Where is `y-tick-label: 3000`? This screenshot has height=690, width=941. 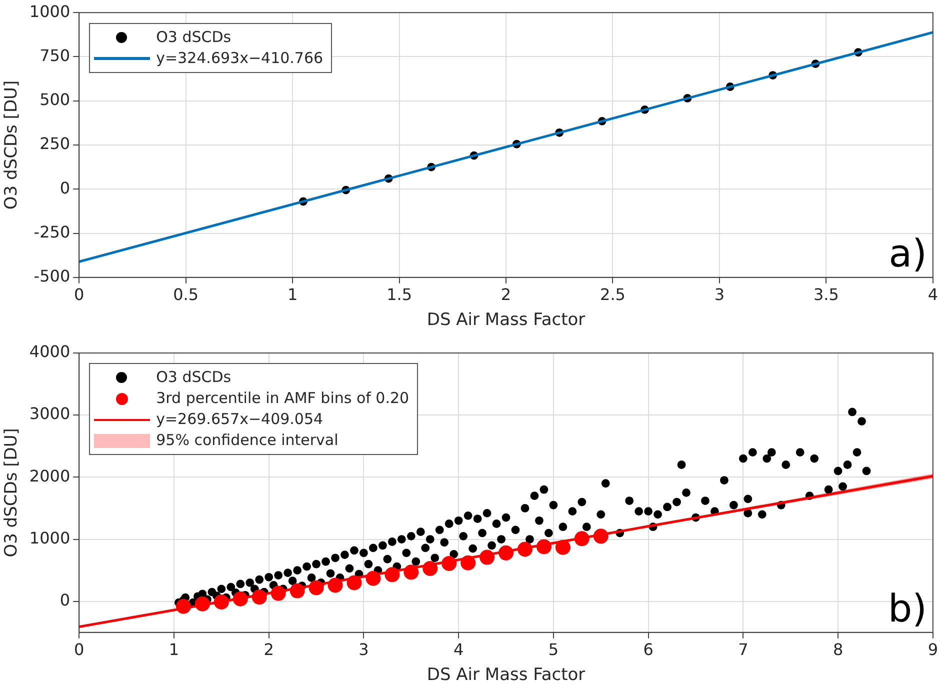 y-tick-label: 3000 is located at coordinates (49, 414).